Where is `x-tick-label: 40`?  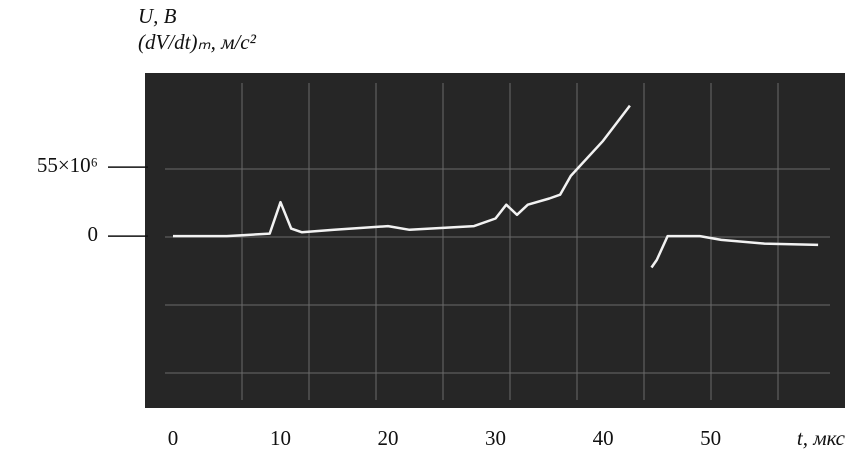
x-tick-label: 40 is located at coordinates (603, 438).